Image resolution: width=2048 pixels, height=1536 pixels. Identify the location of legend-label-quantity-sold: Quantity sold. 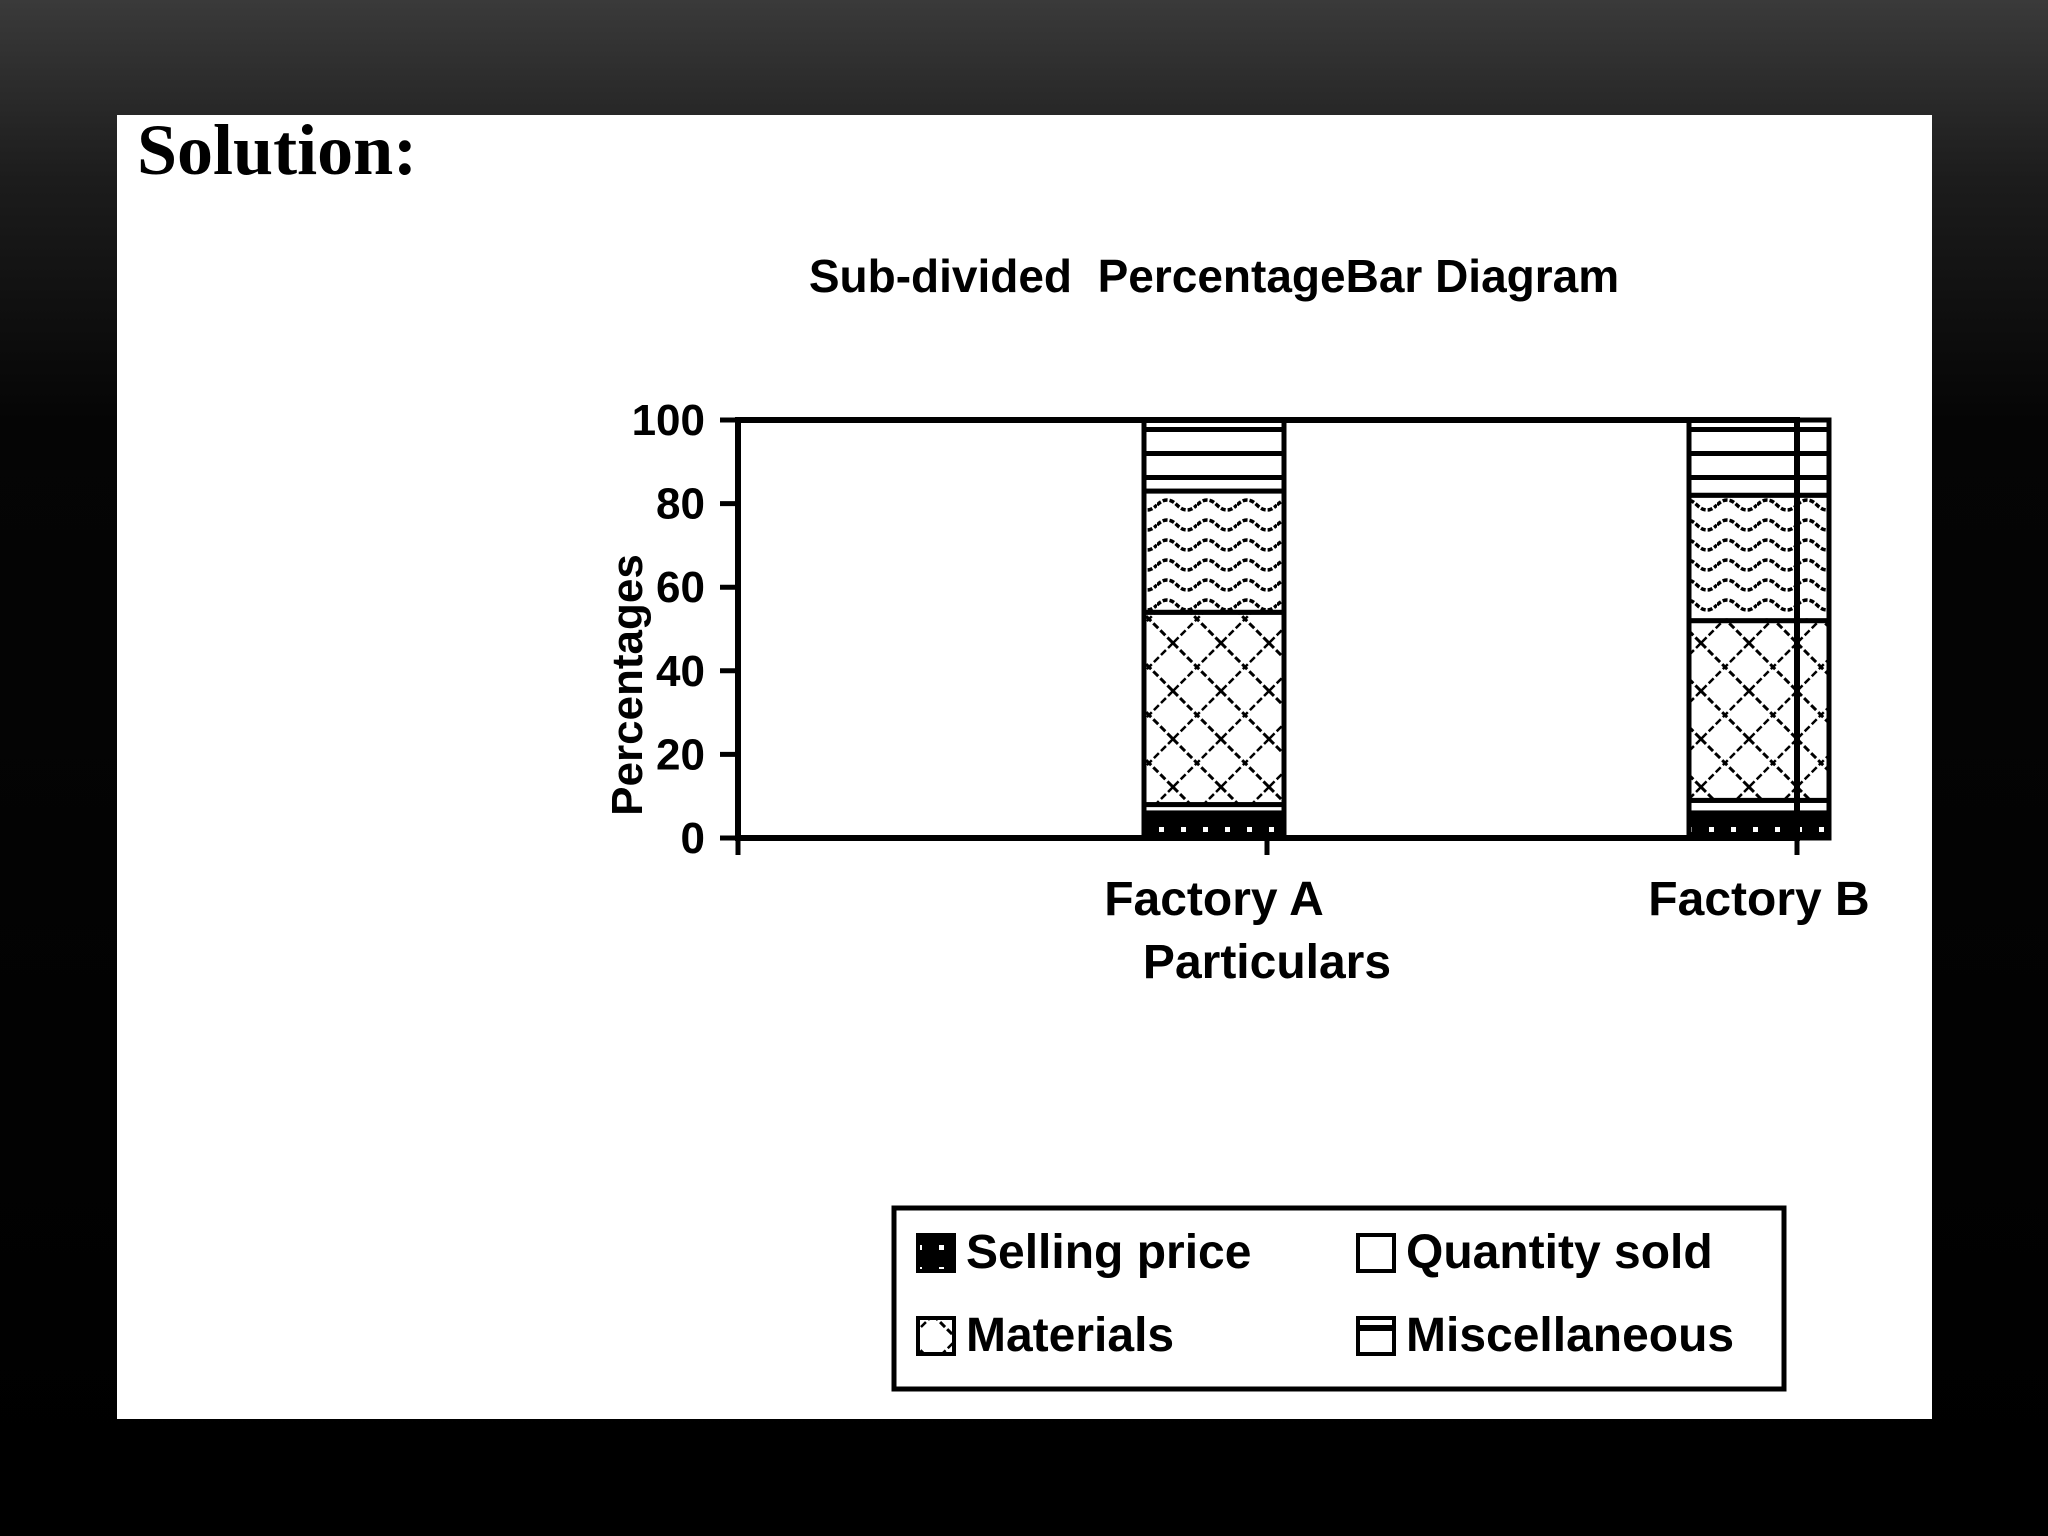
(1559, 1252).